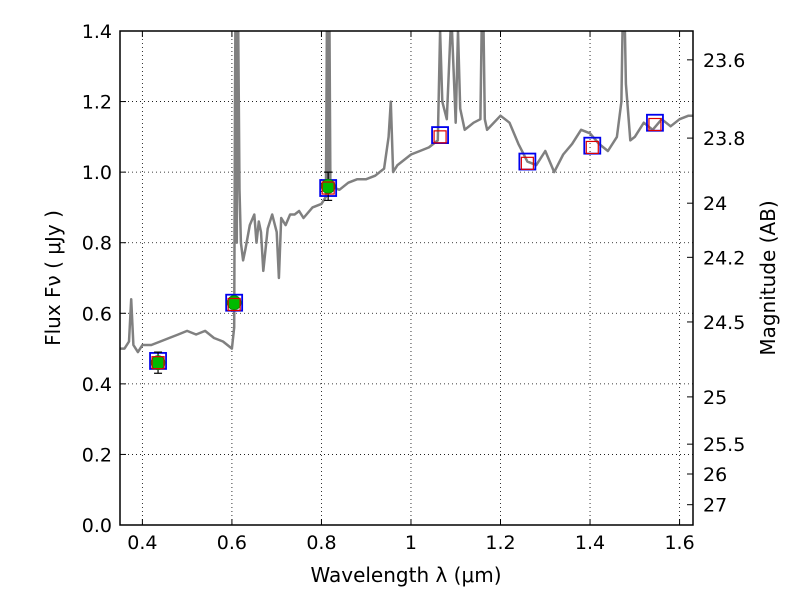 The height and width of the screenshot is (600, 800). I want to click on x-tick-label: 0.4, so click(142, 543).